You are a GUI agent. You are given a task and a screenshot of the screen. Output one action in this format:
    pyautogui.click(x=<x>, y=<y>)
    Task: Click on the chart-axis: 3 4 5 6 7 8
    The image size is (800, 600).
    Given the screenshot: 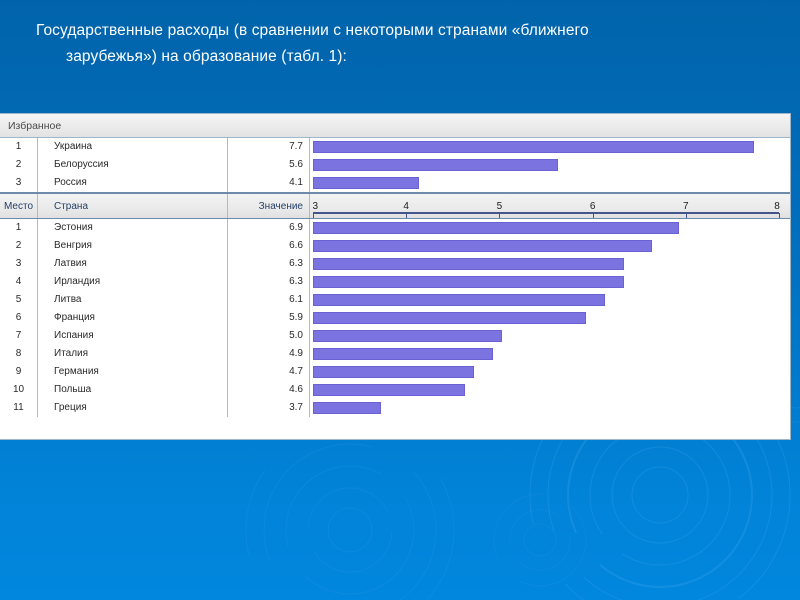 What is the action you would take?
    pyautogui.click(x=550, y=206)
    